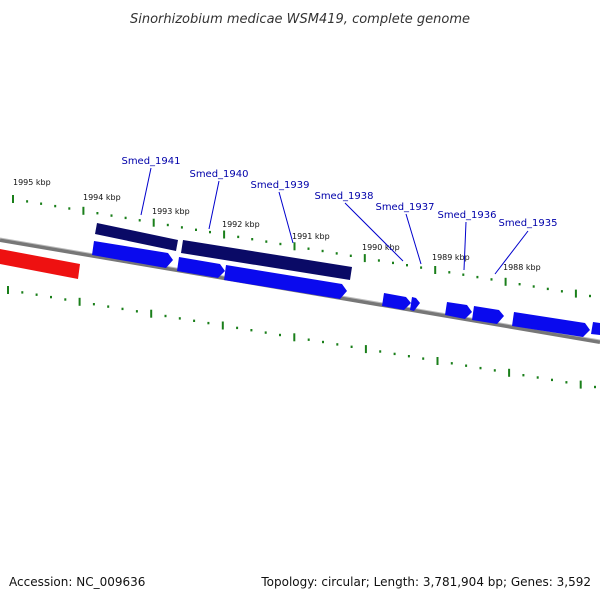 The image size is (600, 600). What do you see at coordinates (136, 237) in the screenshot?
I see `gene-smed-1941-feature` at bounding box center [136, 237].